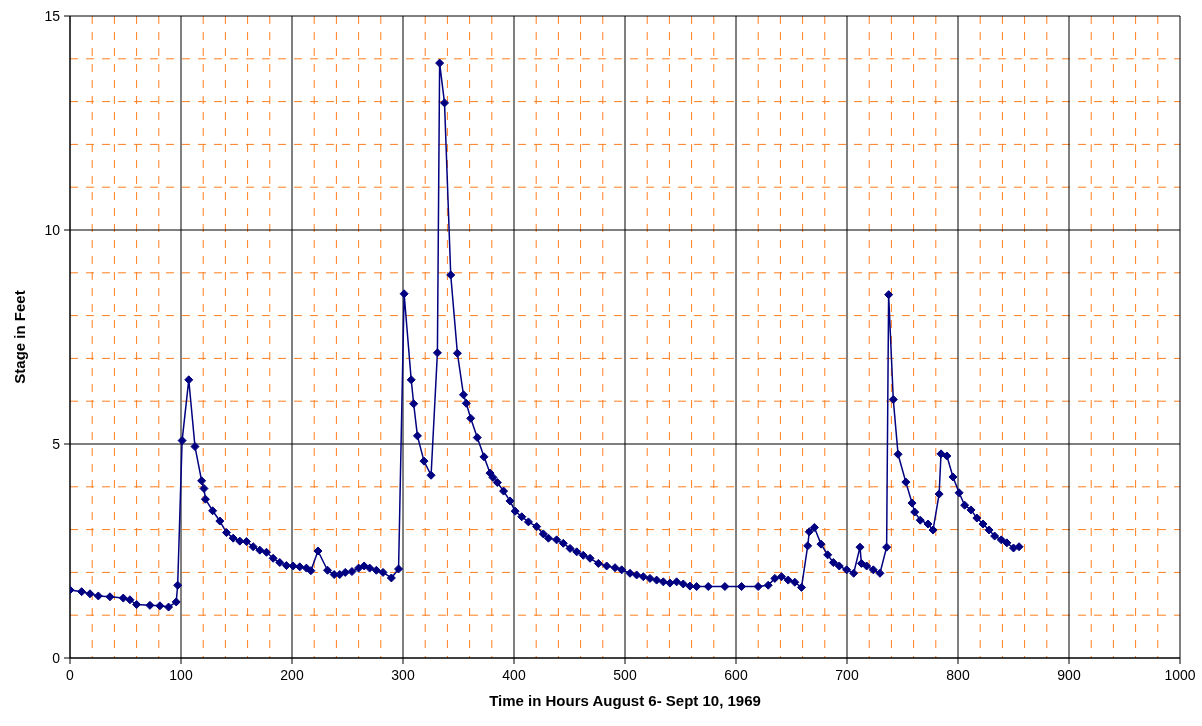 The width and height of the screenshot is (1202, 726). What do you see at coordinates (52, 230) in the screenshot?
I see `y-tick-label: 10` at bounding box center [52, 230].